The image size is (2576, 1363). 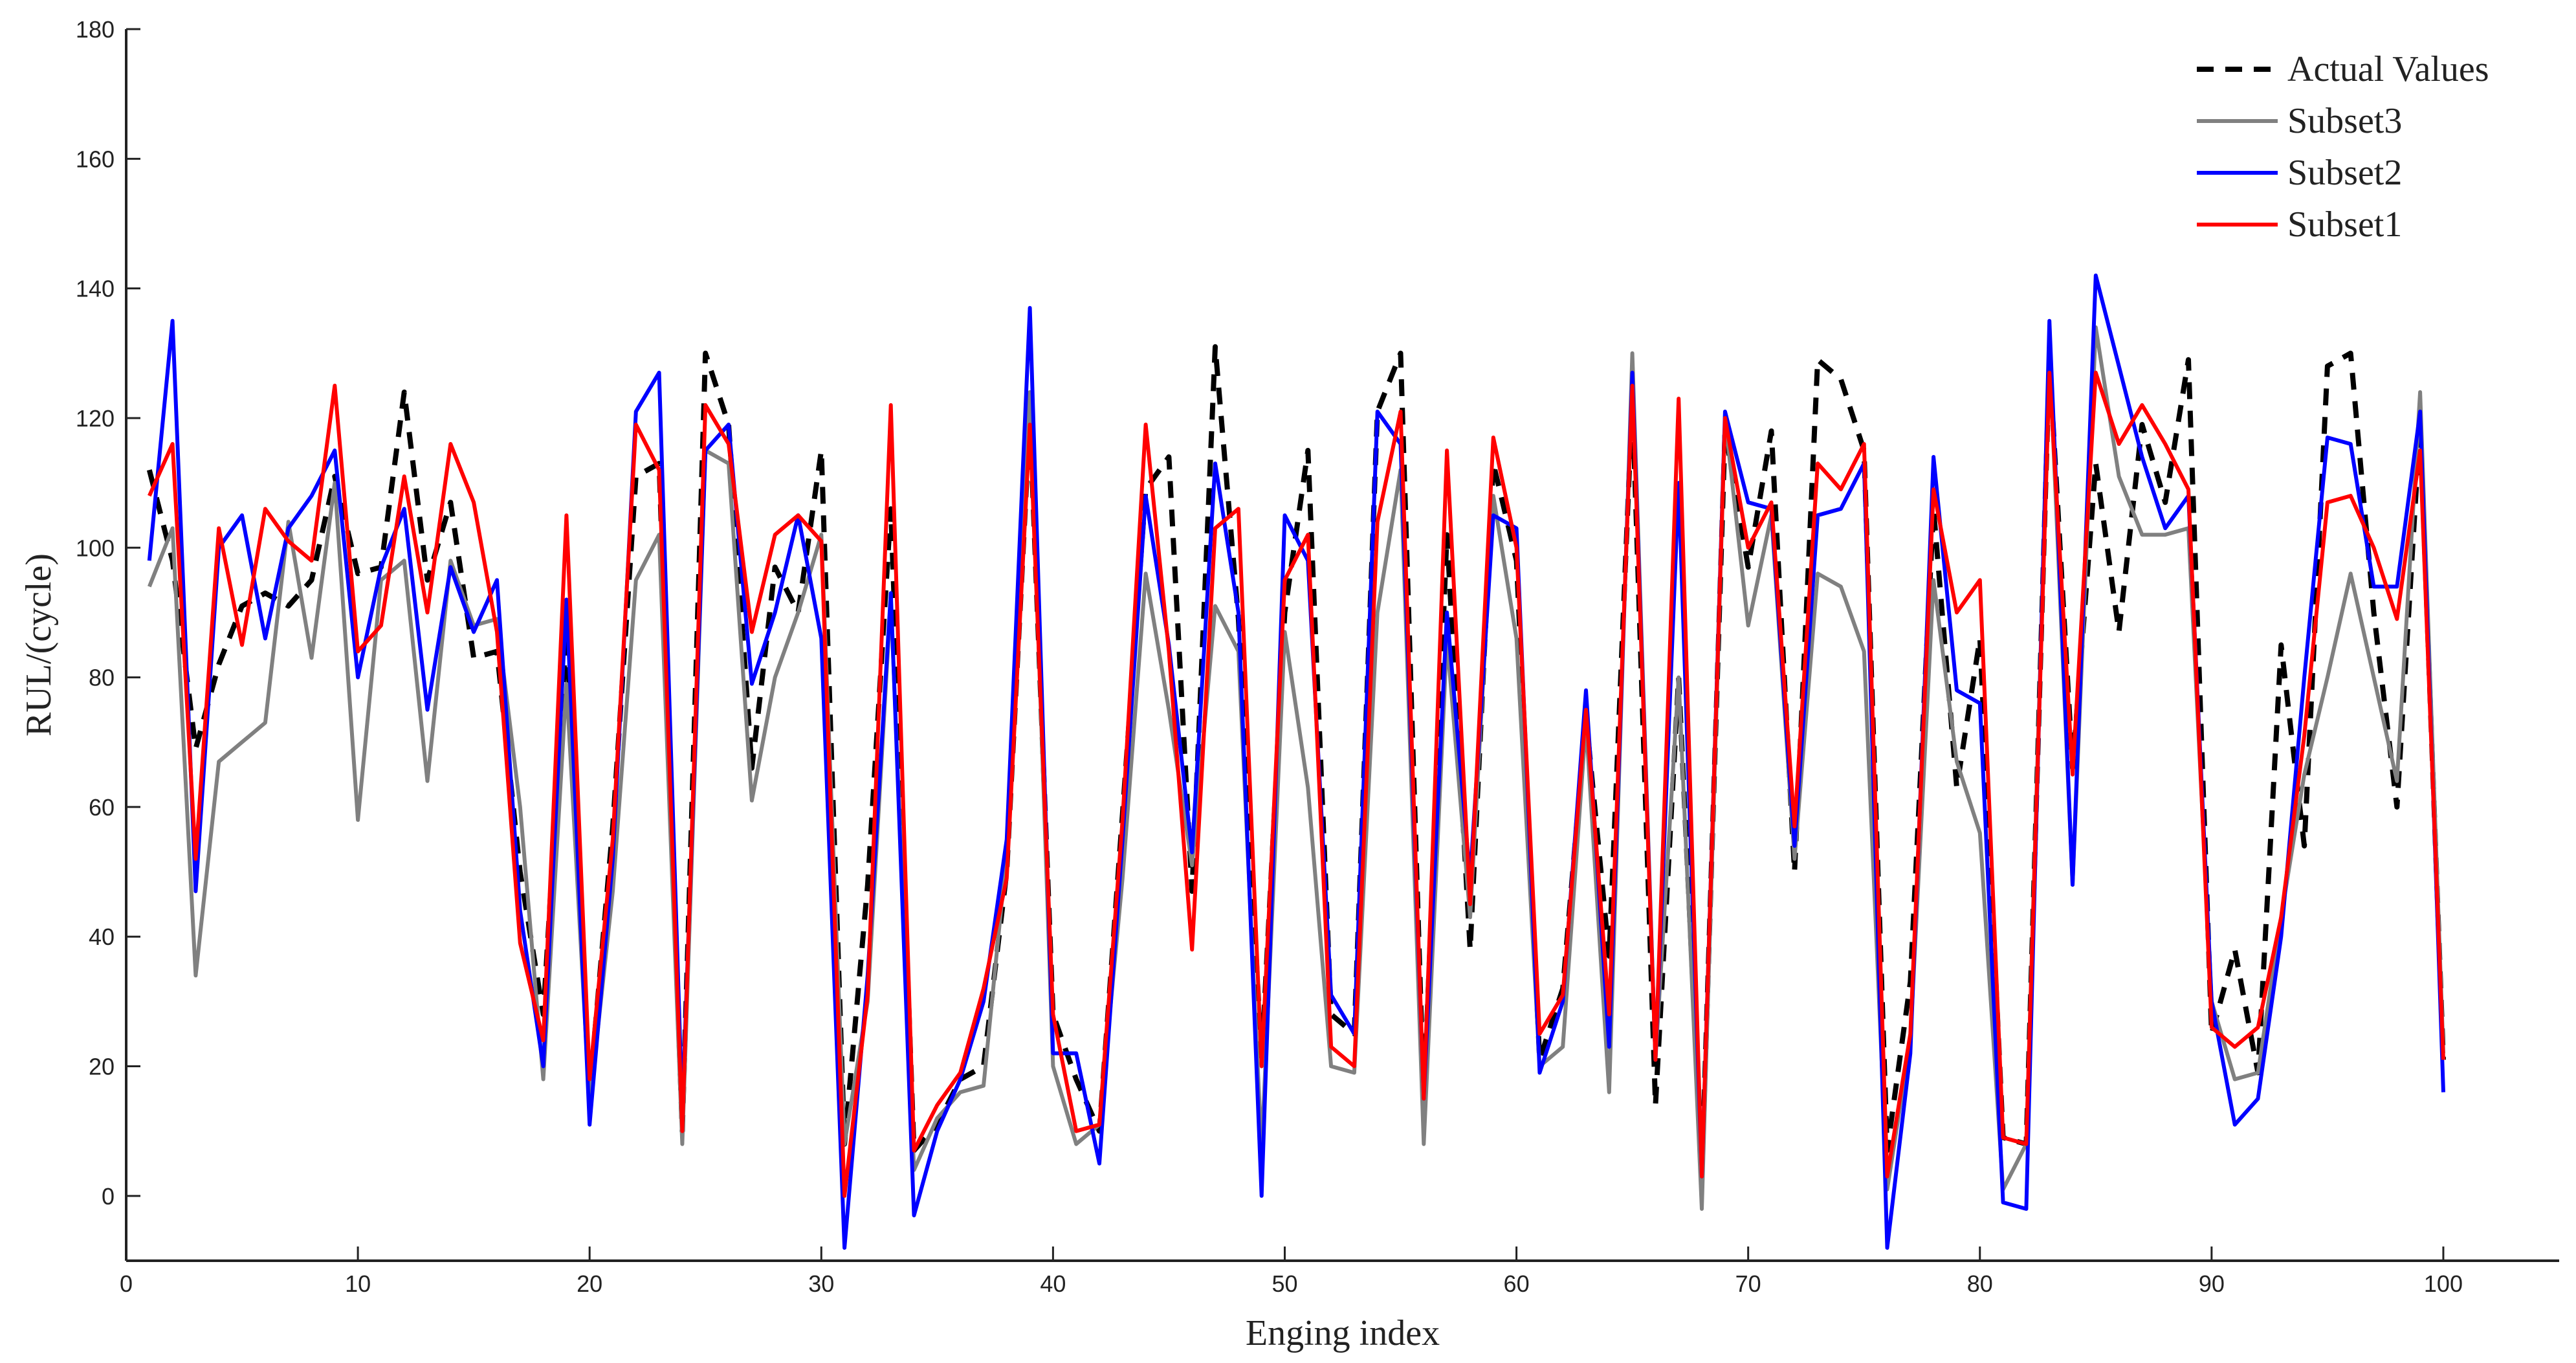 I want to click on legend-label-subset1: Subset1, so click(x=2345, y=225).